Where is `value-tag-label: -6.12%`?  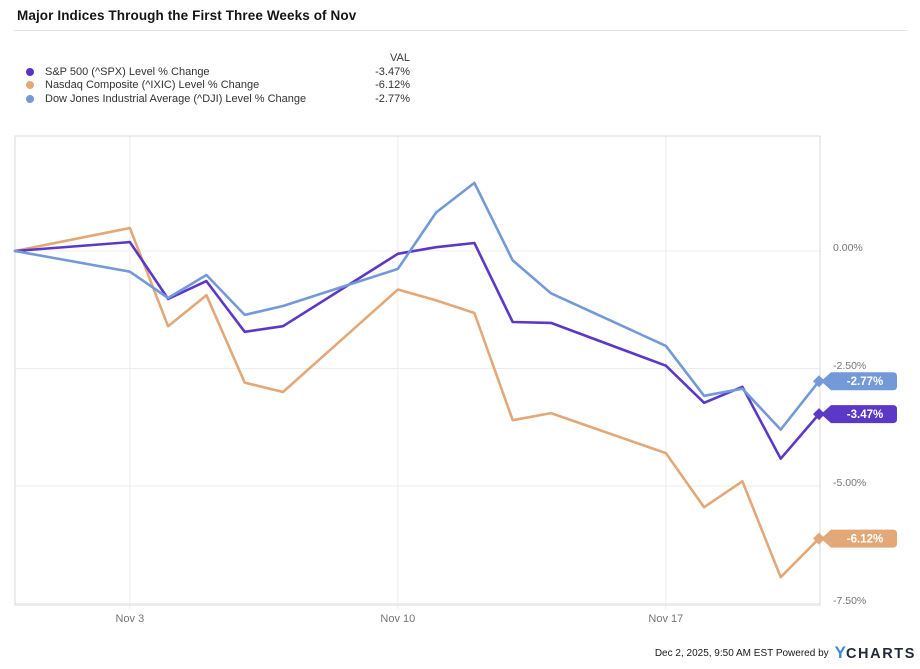
value-tag-label: -6.12% is located at coordinates (865, 540).